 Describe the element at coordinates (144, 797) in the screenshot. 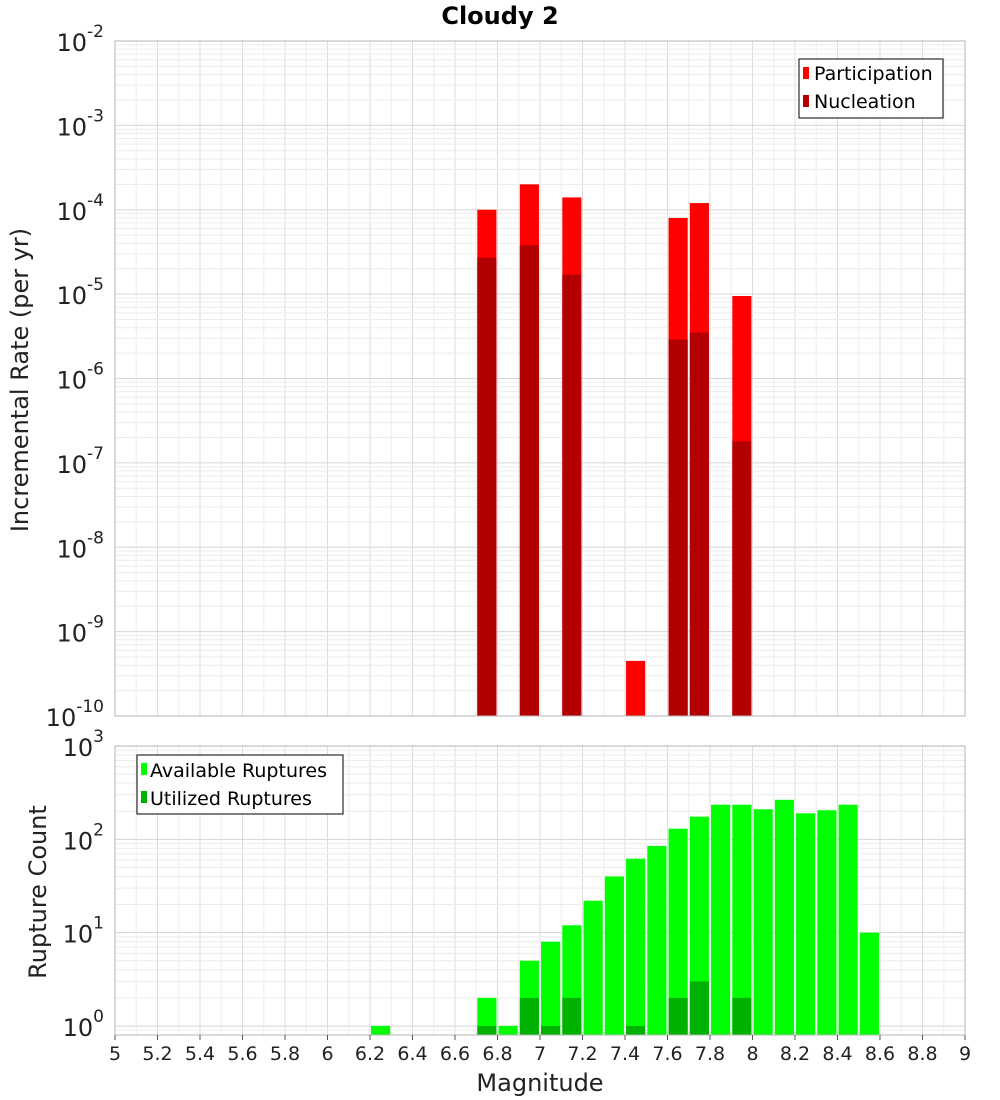

I see `legend-swatch-utilized` at that location.